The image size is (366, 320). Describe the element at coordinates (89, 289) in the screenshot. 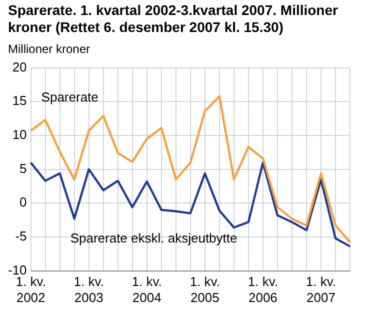

I see `x-tick-label: 1. kv. 2003` at that location.